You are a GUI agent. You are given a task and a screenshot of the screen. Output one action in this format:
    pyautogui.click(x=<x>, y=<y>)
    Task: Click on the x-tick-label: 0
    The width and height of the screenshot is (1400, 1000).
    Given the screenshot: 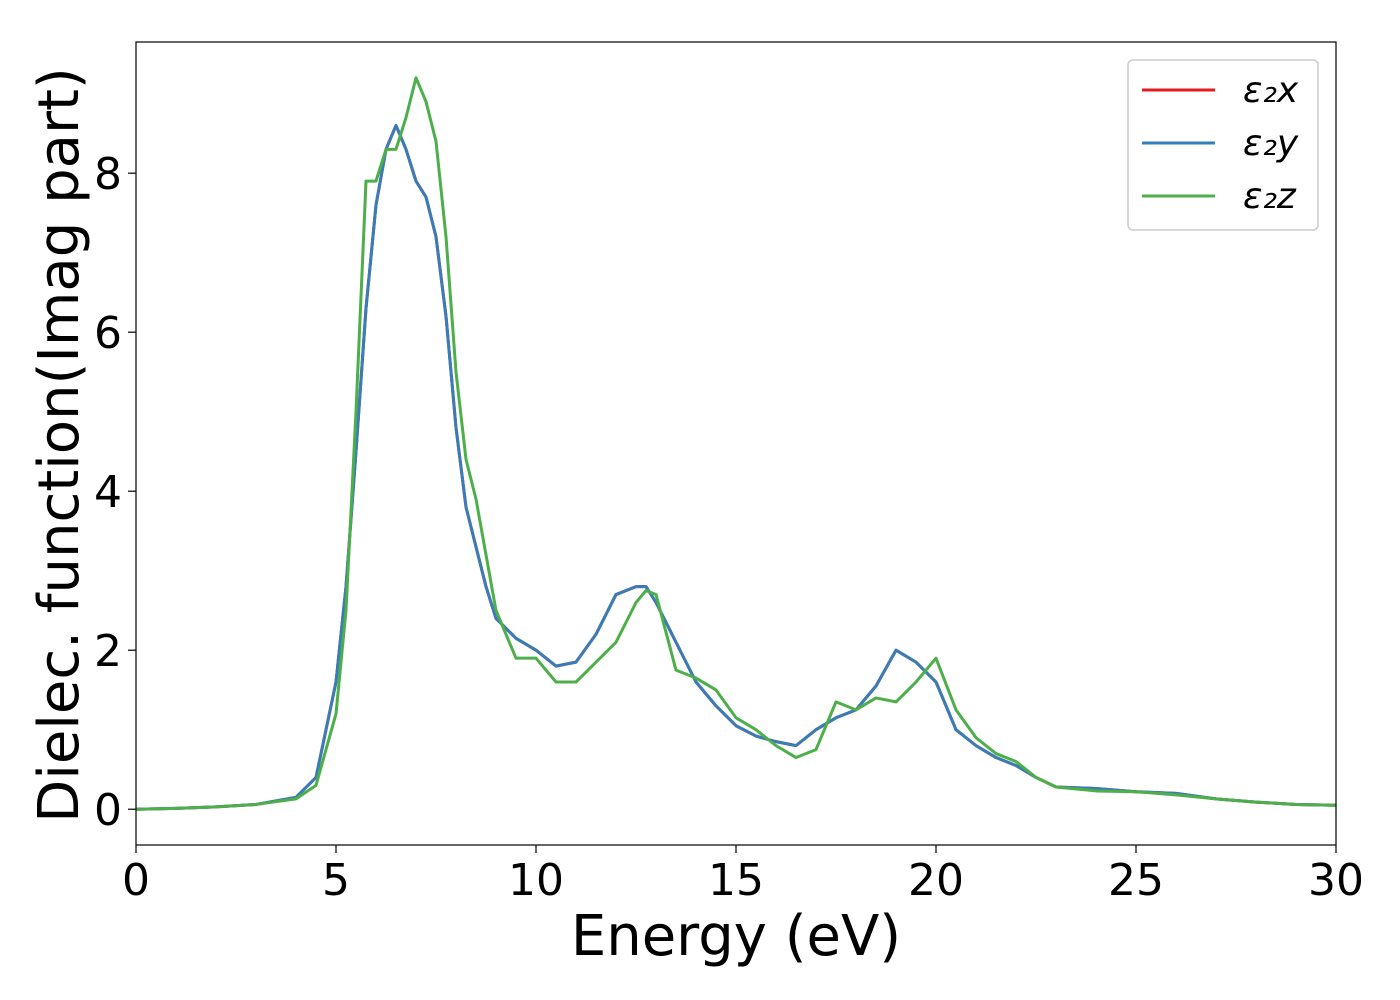 What is the action you would take?
    pyautogui.click(x=136, y=880)
    